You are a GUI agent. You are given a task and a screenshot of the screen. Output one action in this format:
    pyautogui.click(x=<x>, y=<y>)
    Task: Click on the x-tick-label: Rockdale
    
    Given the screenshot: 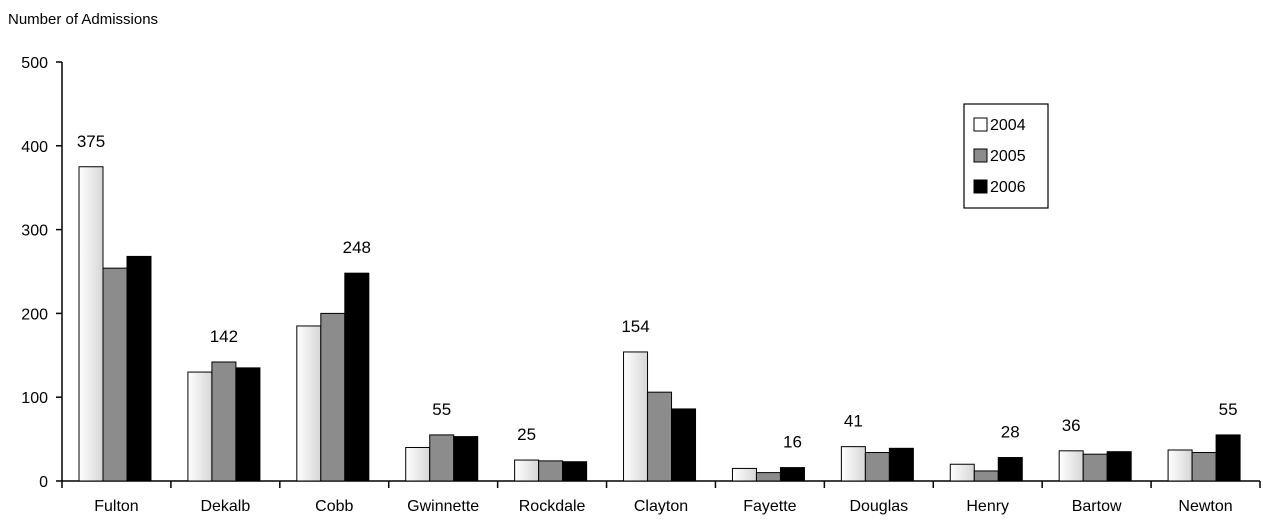 What is the action you would take?
    pyautogui.click(x=552, y=506)
    